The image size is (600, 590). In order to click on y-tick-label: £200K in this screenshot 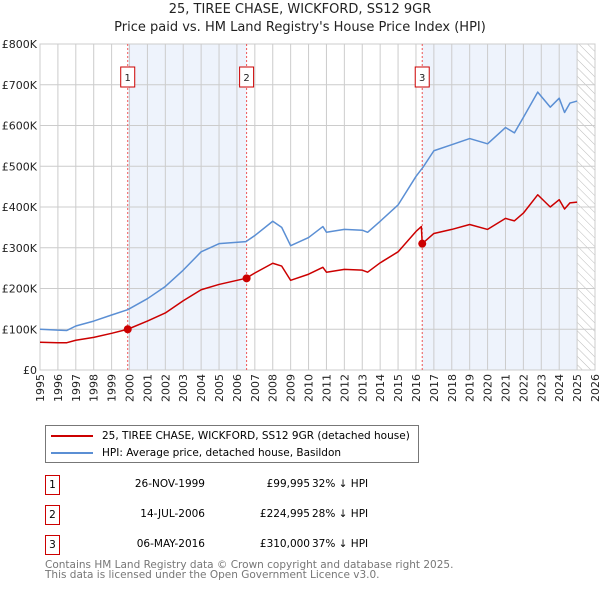, I will do `click(20, 289)`.